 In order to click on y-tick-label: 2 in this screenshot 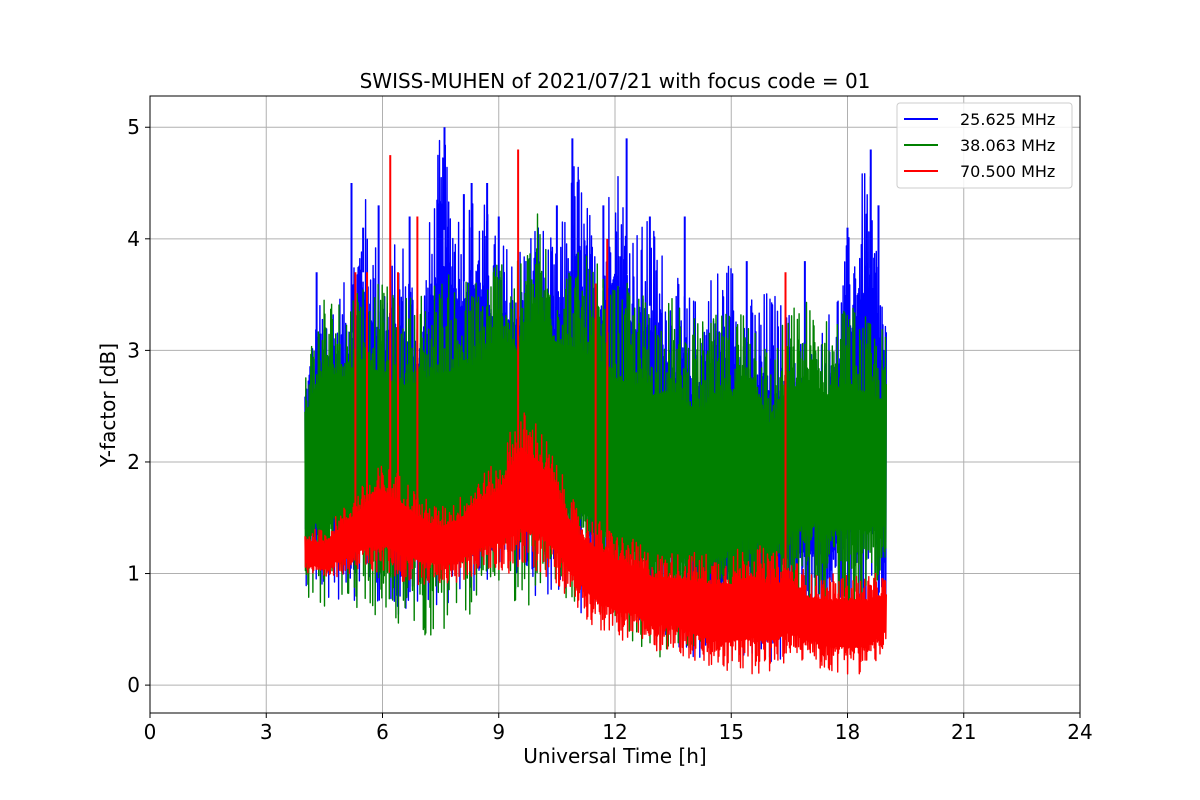, I will do `click(133, 462)`.